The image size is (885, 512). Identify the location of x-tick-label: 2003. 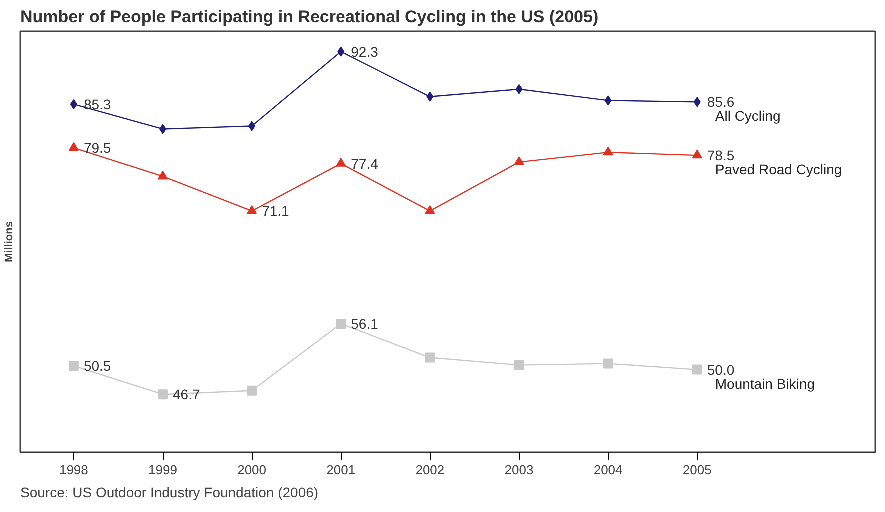
(519, 470).